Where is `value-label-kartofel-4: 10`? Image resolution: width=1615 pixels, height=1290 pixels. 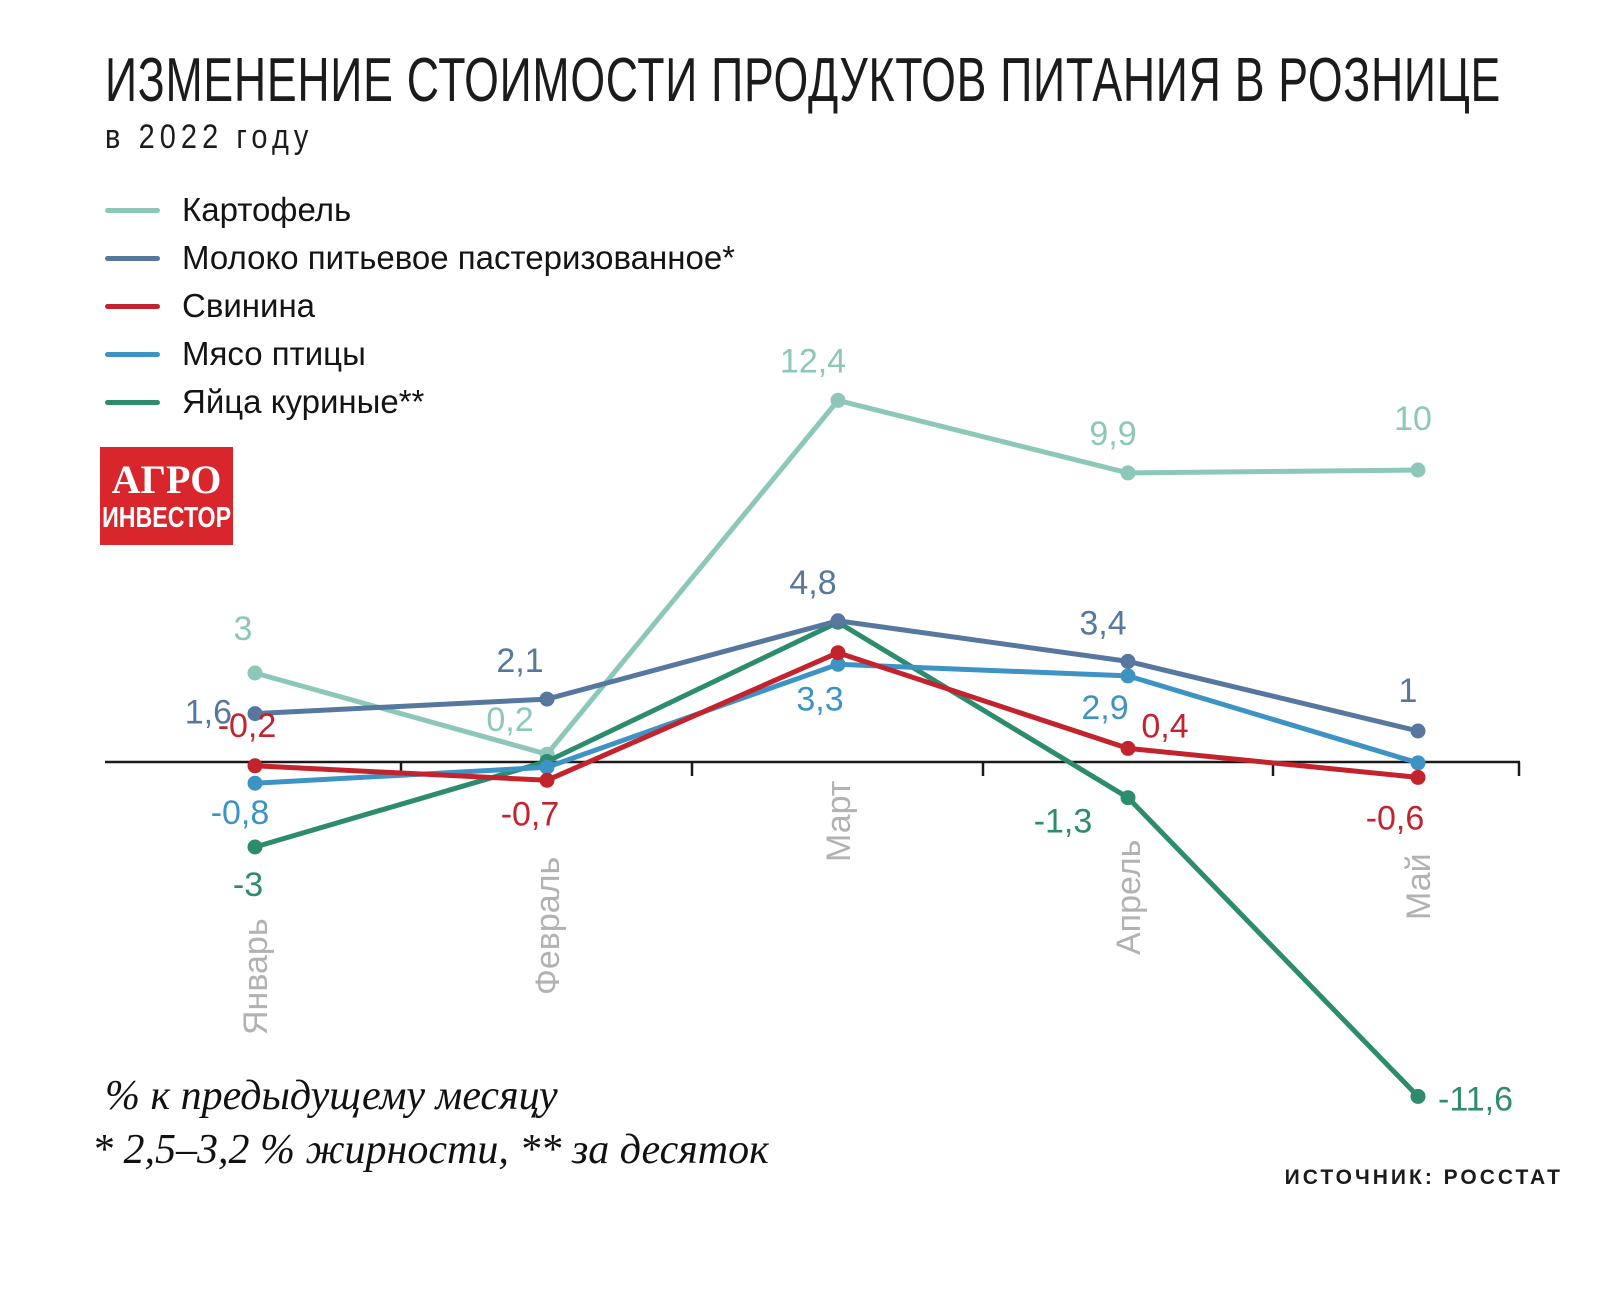
value-label-kartofel-4: 10 is located at coordinates (1413, 419).